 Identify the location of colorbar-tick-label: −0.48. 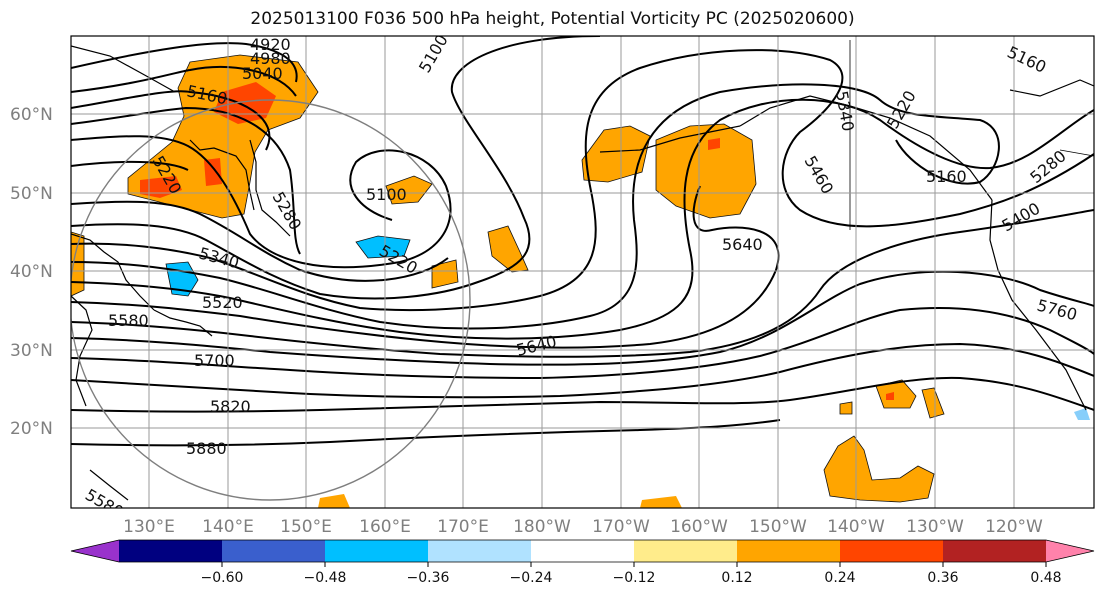
(325, 578).